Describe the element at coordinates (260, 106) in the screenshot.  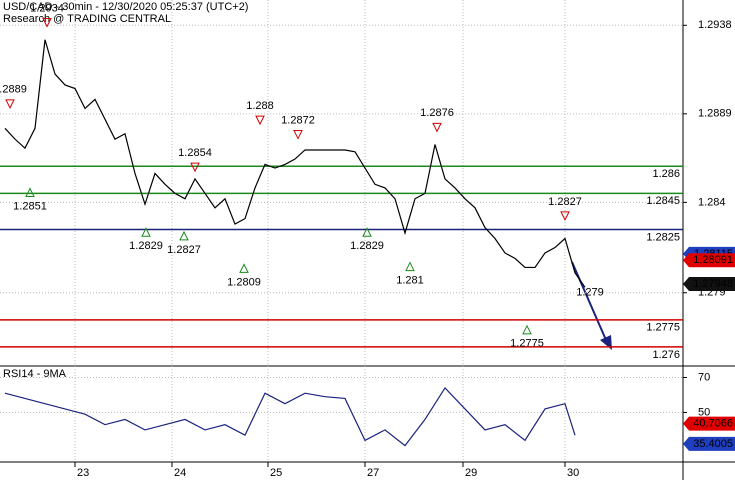
I see `annotation-label: 1.288` at that location.